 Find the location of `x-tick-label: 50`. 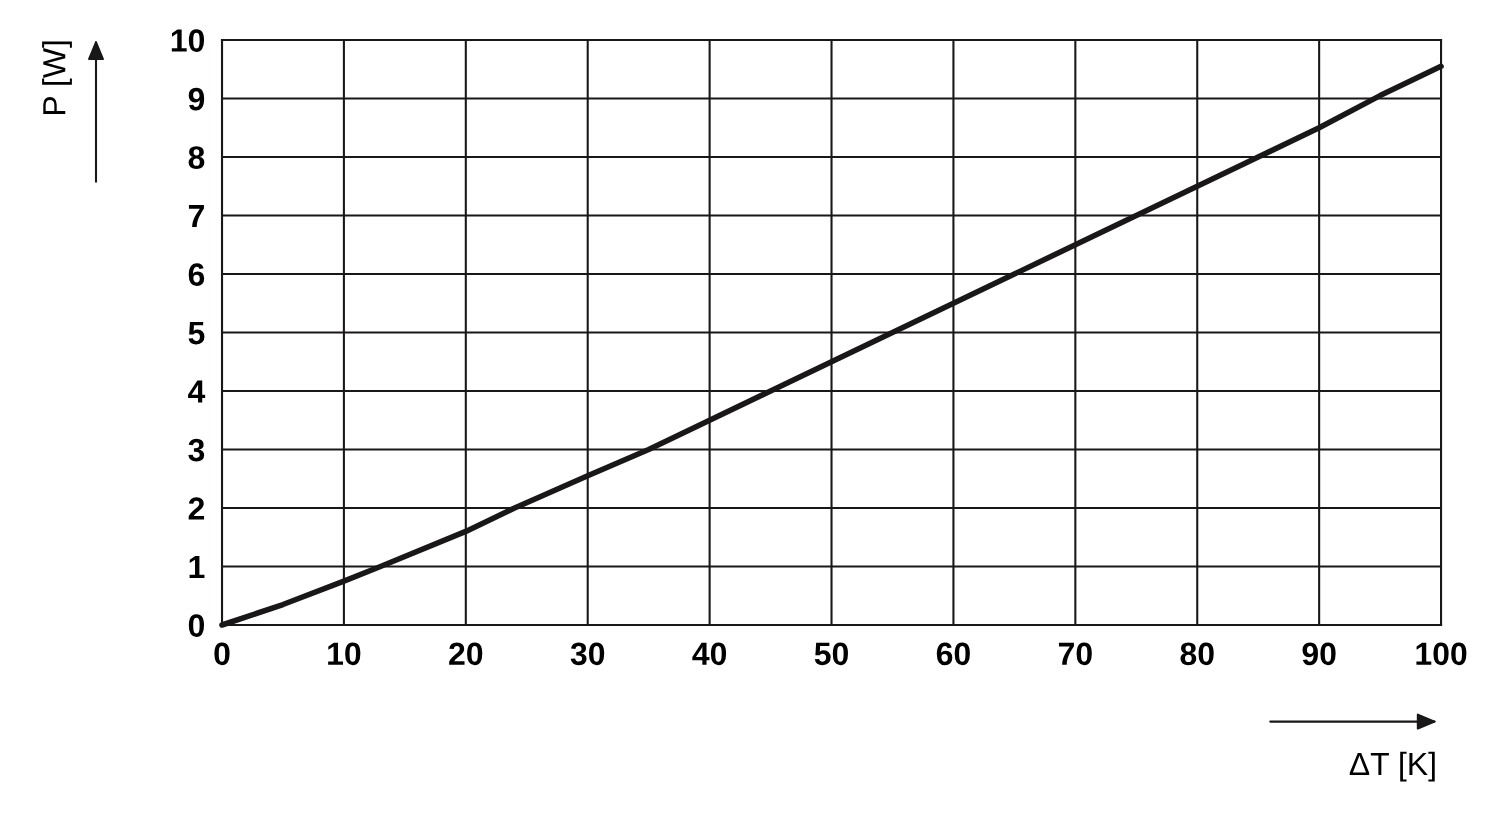

x-tick-label: 50 is located at coordinates (831, 654).